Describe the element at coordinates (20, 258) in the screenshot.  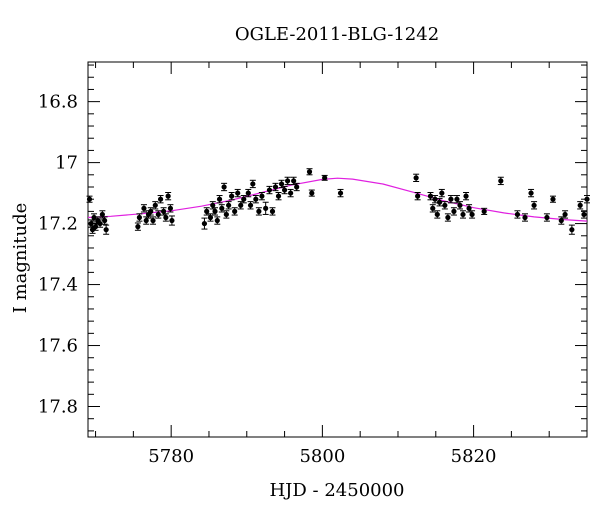
I see `y-axis-title: I magnitude` at that location.